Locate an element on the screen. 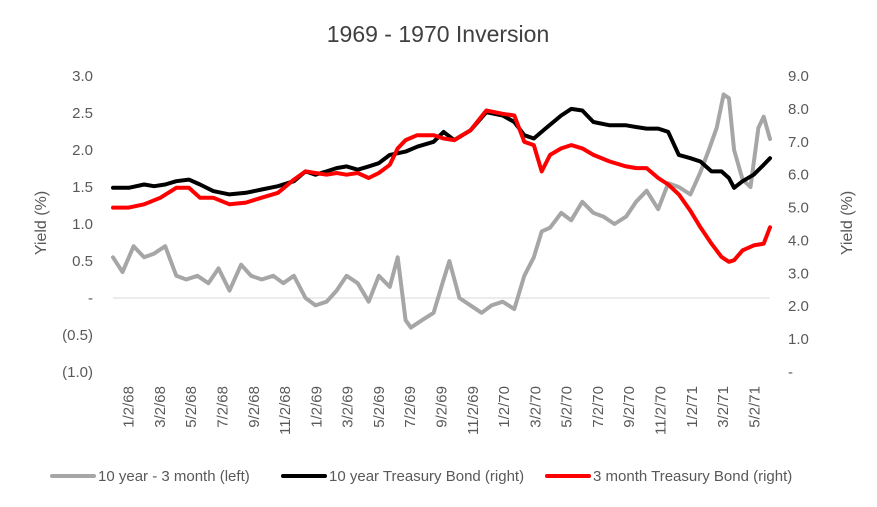 The image size is (877, 507). x-tick-label: 11/2/70 is located at coordinates (661, 410).